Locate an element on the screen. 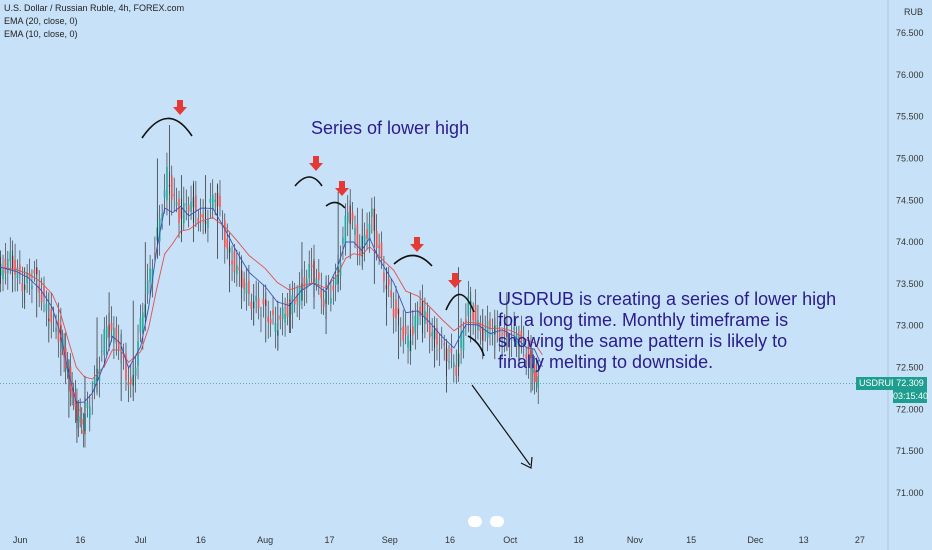 The image size is (932, 550). trend-arrow-line is located at coordinates (501, 425).